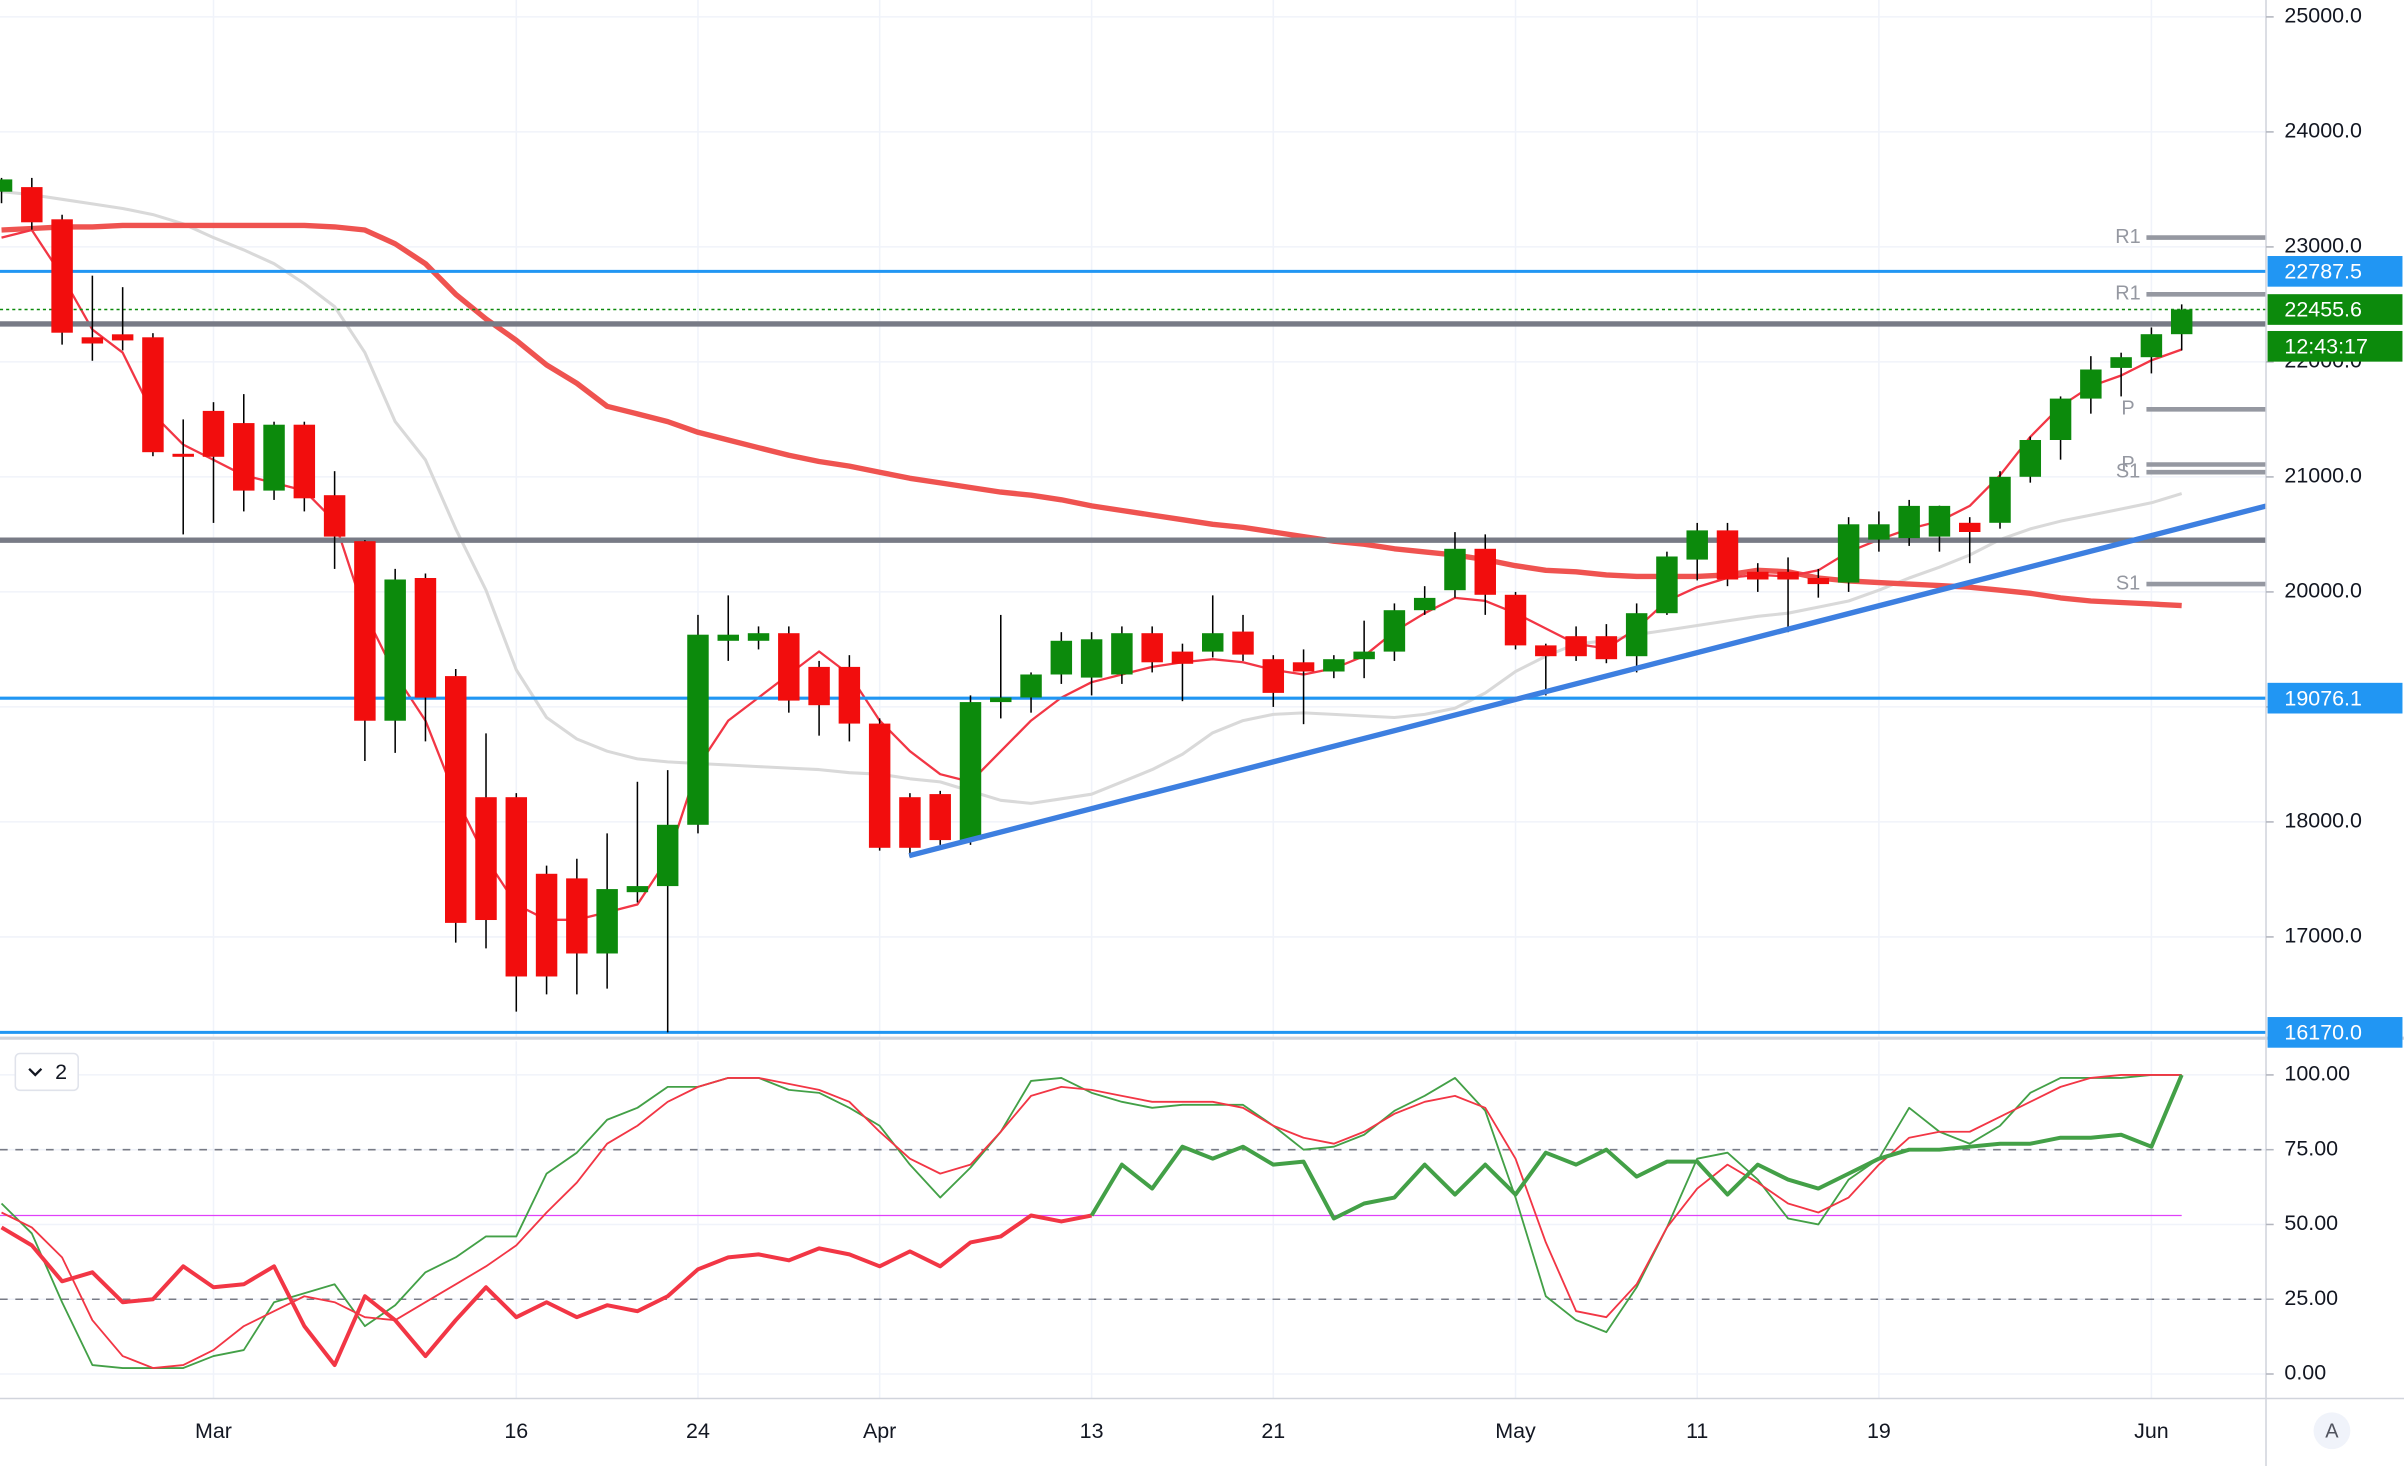  I want to click on x-tick-label: May, so click(1515, 1431).